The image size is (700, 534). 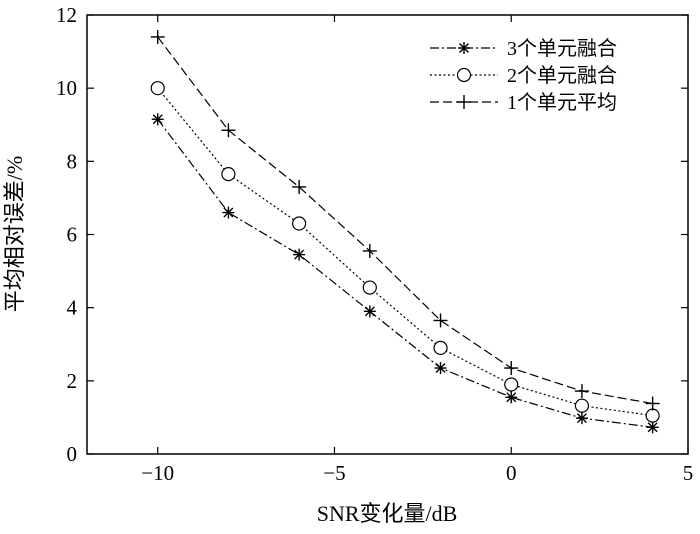 I want to click on legend-label: 2个单元融合, so click(x=562, y=75).